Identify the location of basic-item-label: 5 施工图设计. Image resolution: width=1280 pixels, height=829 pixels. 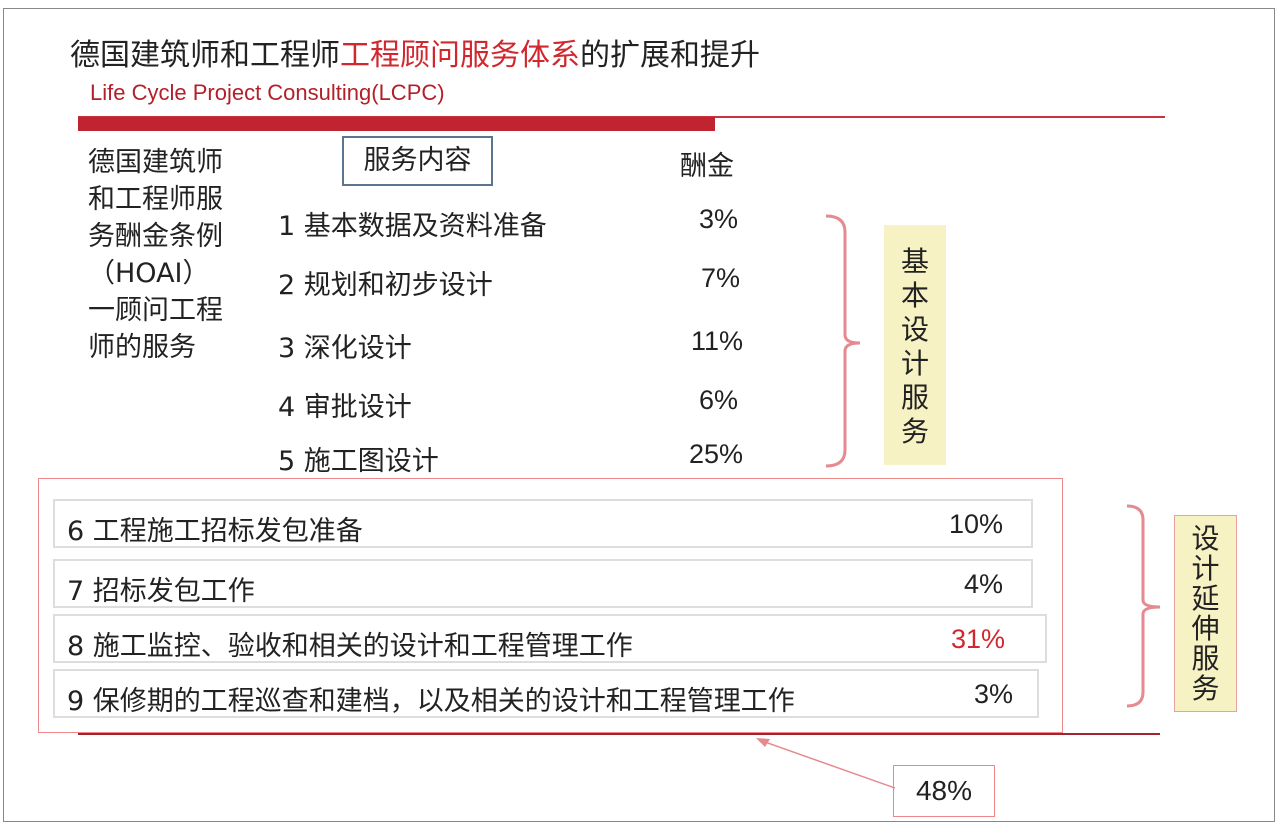
(358, 461).